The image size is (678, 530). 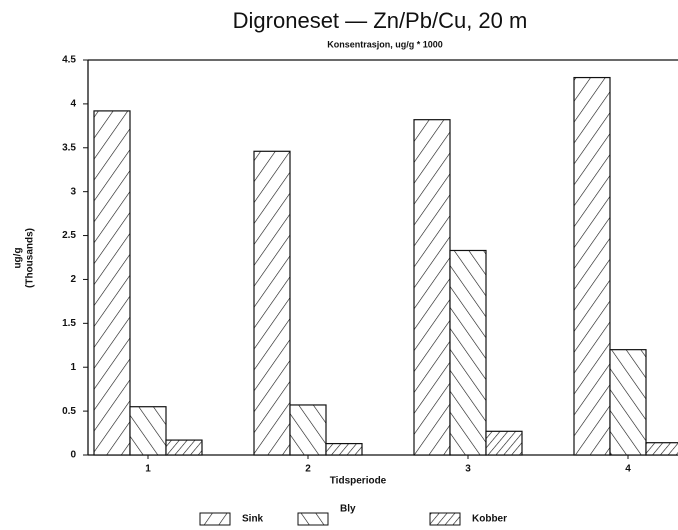 I want to click on y-tick-label: 4, so click(x=73, y=104).